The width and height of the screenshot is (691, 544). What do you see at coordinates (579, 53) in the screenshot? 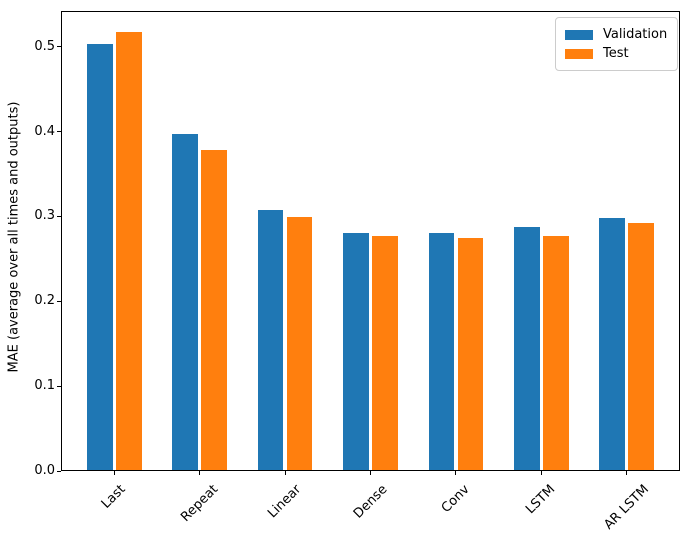
I see `legend-swatch-test-icon` at bounding box center [579, 53].